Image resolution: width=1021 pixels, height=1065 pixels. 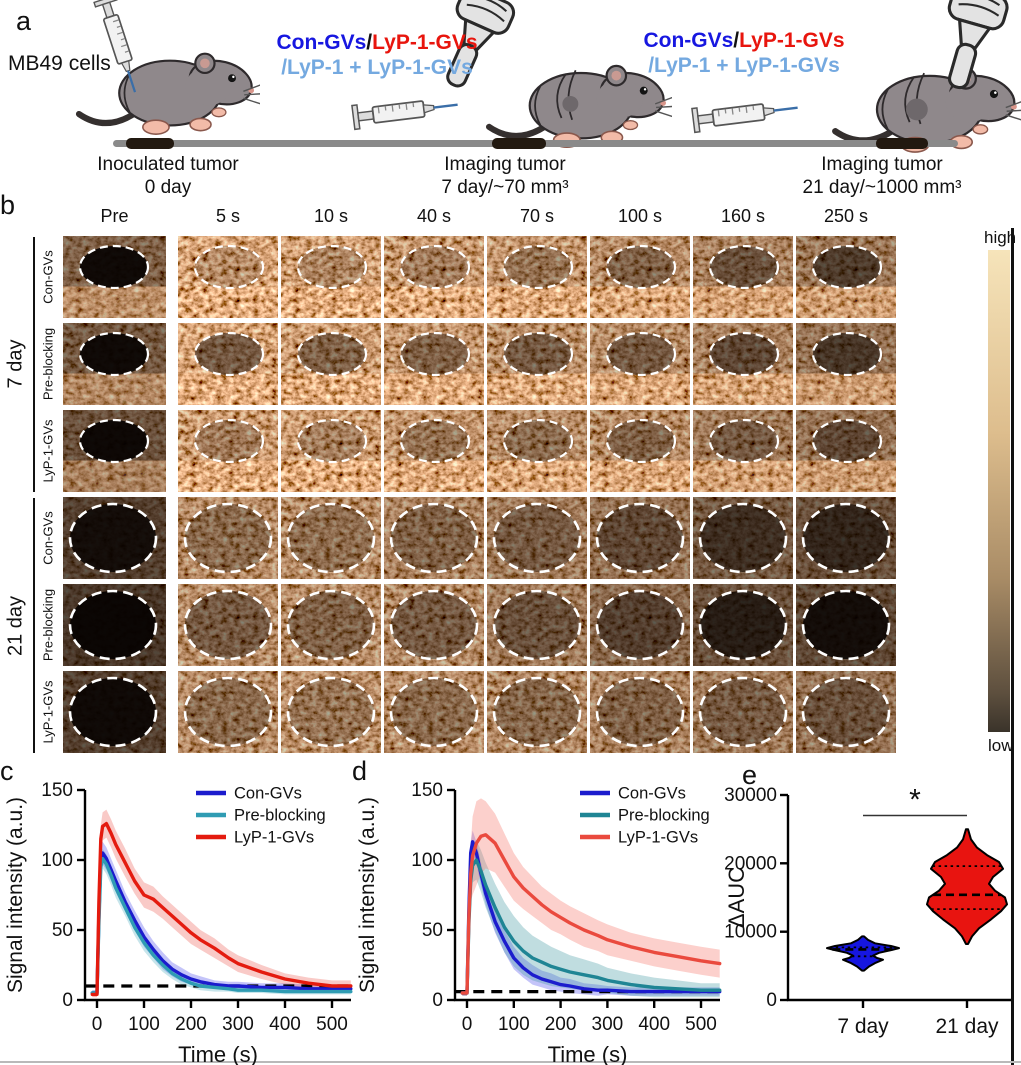 I want to click on colorbar-high-label: high, so click(x=1000, y=237).